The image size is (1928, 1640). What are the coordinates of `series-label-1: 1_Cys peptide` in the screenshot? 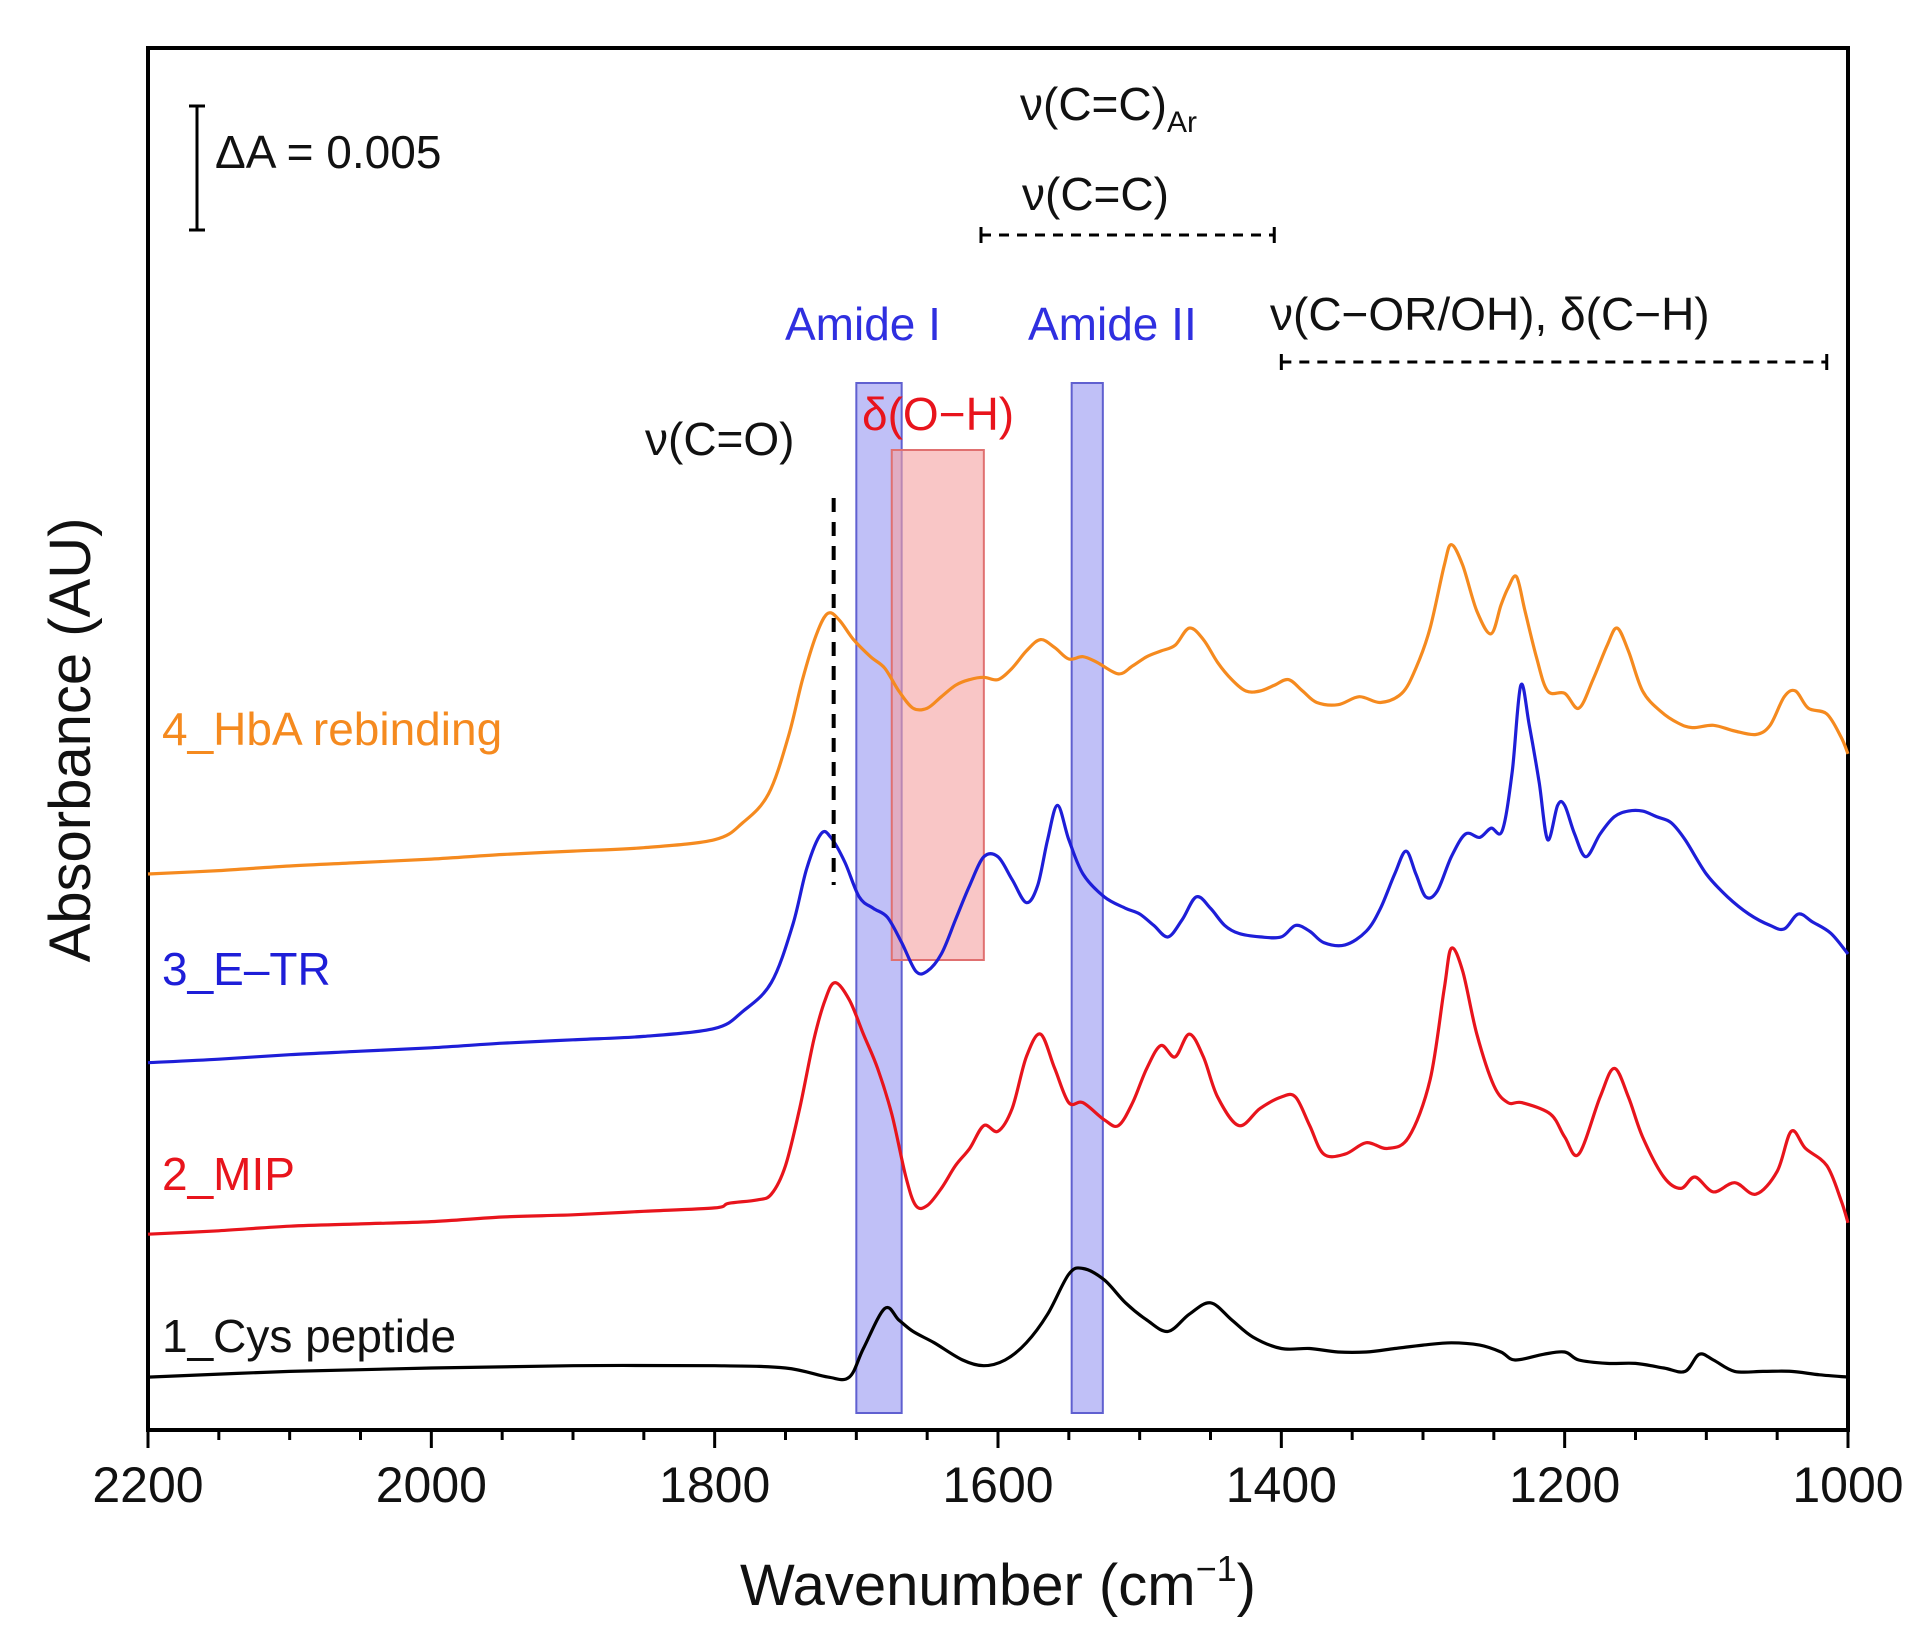 It's located at (309, 1336).